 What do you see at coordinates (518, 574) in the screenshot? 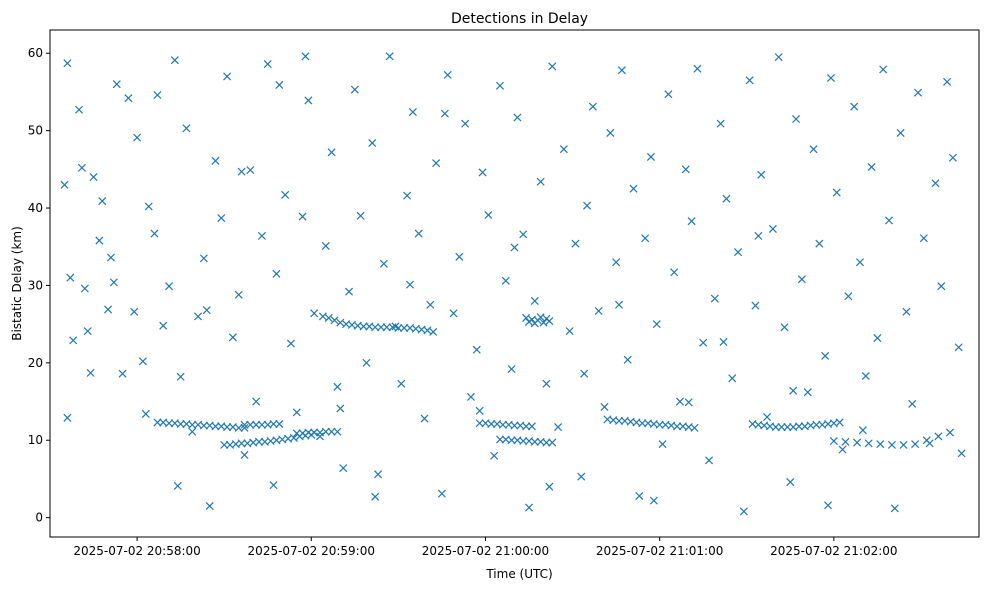
I see `x-axis-label: Time (UTC)` at bounding box center [518, 574].